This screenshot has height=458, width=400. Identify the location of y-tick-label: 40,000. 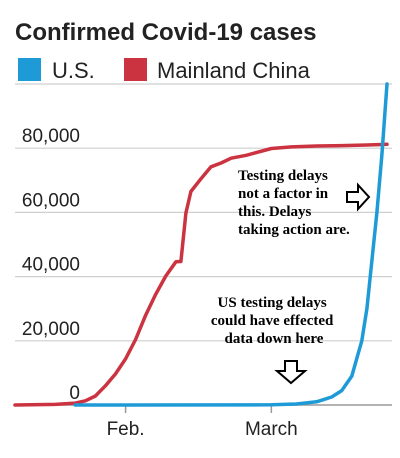
(51, 265).